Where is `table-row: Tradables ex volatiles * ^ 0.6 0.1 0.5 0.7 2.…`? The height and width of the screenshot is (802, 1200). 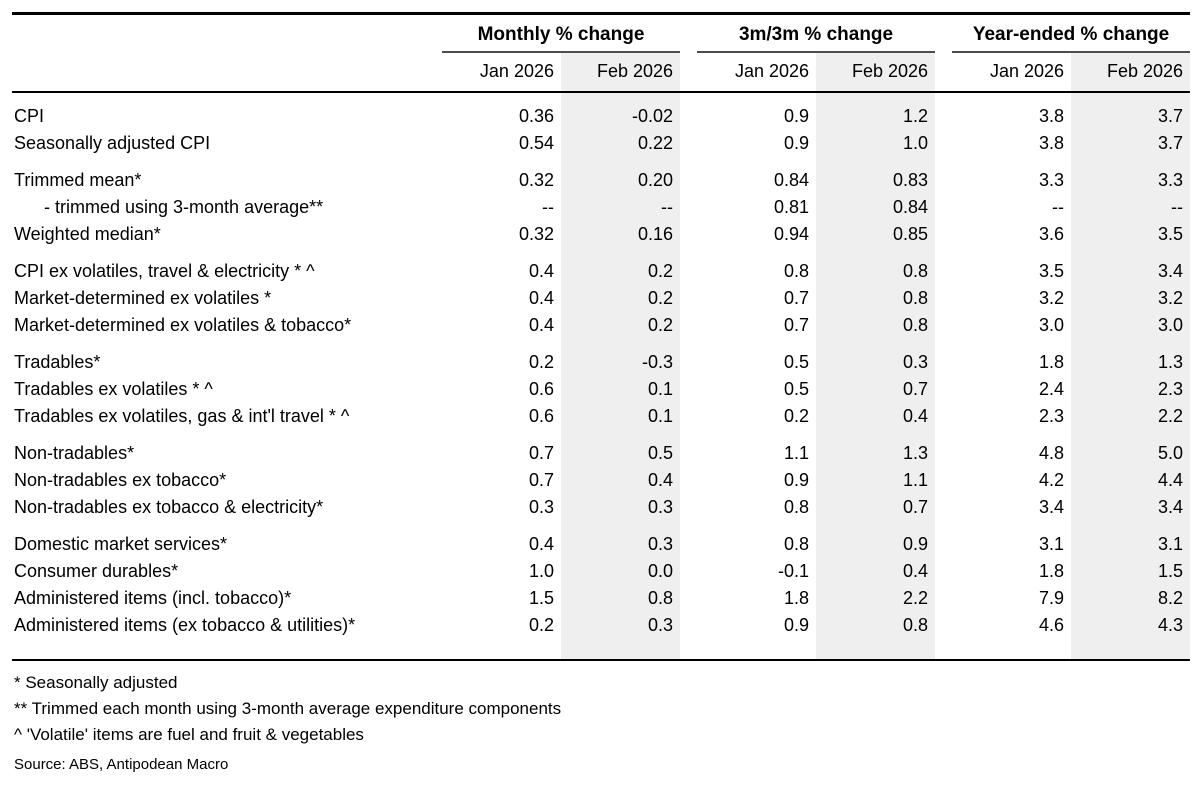
table-row: Tradables ex volatiles * ^ 0.6 0.1 0.5 0.7 2.… is located at coordinates (601, 389).